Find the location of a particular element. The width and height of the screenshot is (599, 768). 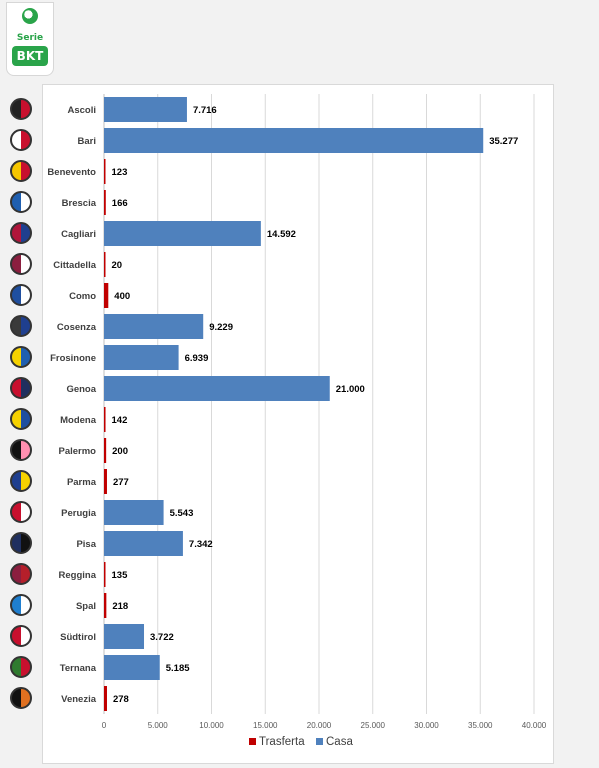

logo-serie-text: Serie is located at coordinates (30, 38).